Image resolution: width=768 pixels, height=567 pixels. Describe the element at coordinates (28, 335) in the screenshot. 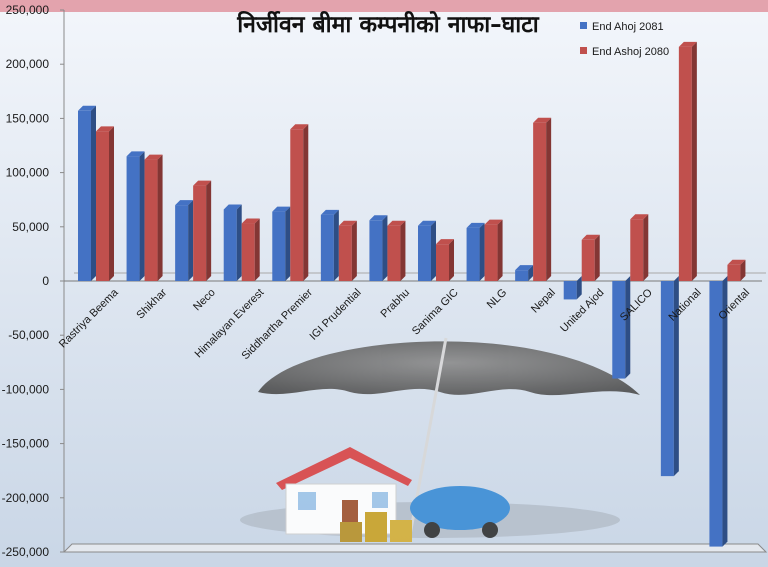

I see `y-tick-label: -50,000` at that location.